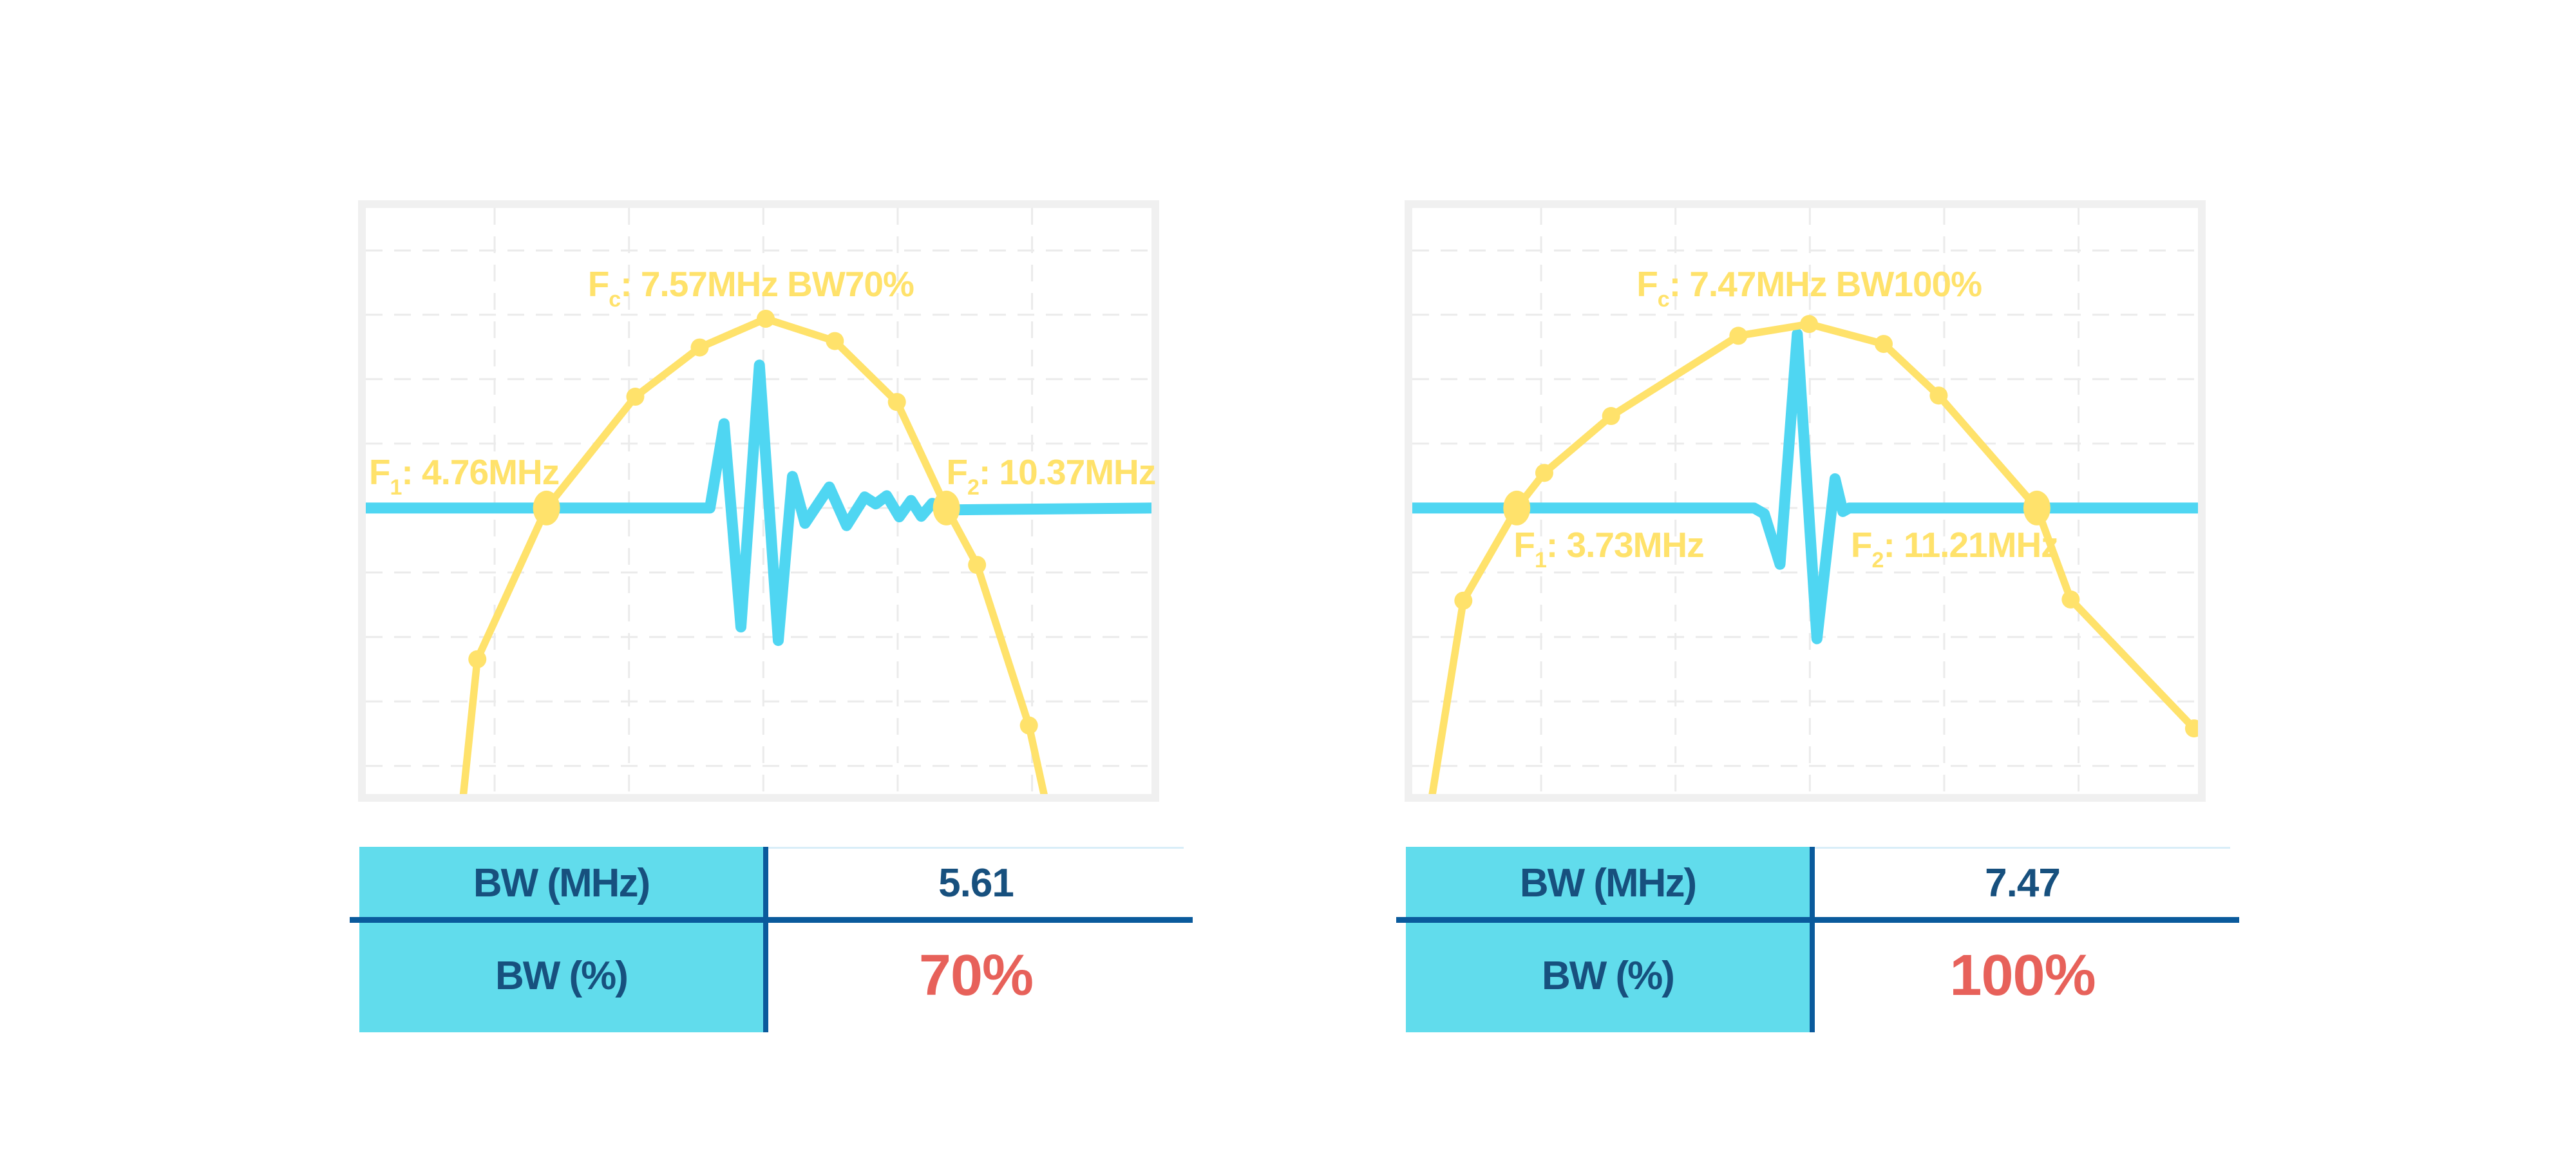  Describe the element at coordinates (767, 284) in the screenshot. I see `fc-value-text: : 7.57MHz BW70%` at that location.